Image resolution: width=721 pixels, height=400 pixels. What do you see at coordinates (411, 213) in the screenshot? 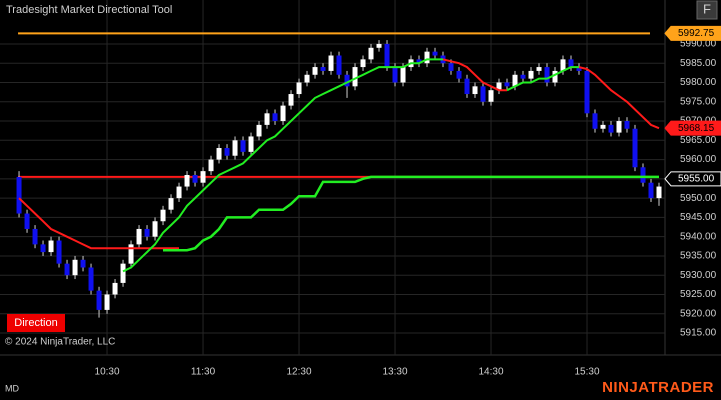
I see `indicator-line` at bounding box center [411, 213].